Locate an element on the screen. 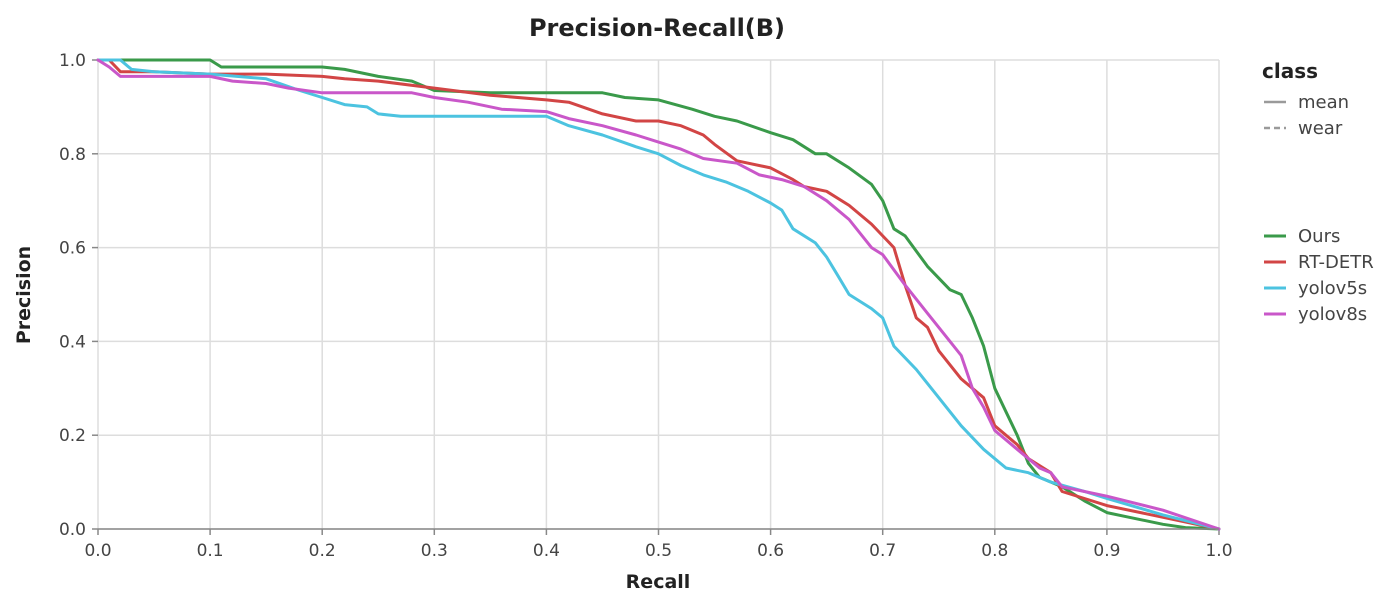  x-tick-label: 0.1 is located at coordinates (210, 551).